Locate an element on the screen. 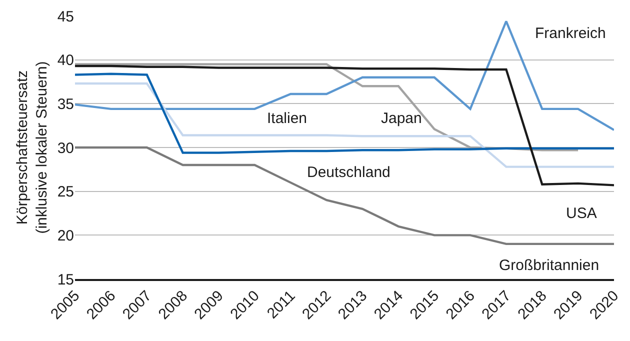  series-label: Japan is located at coordinates (401, 118).